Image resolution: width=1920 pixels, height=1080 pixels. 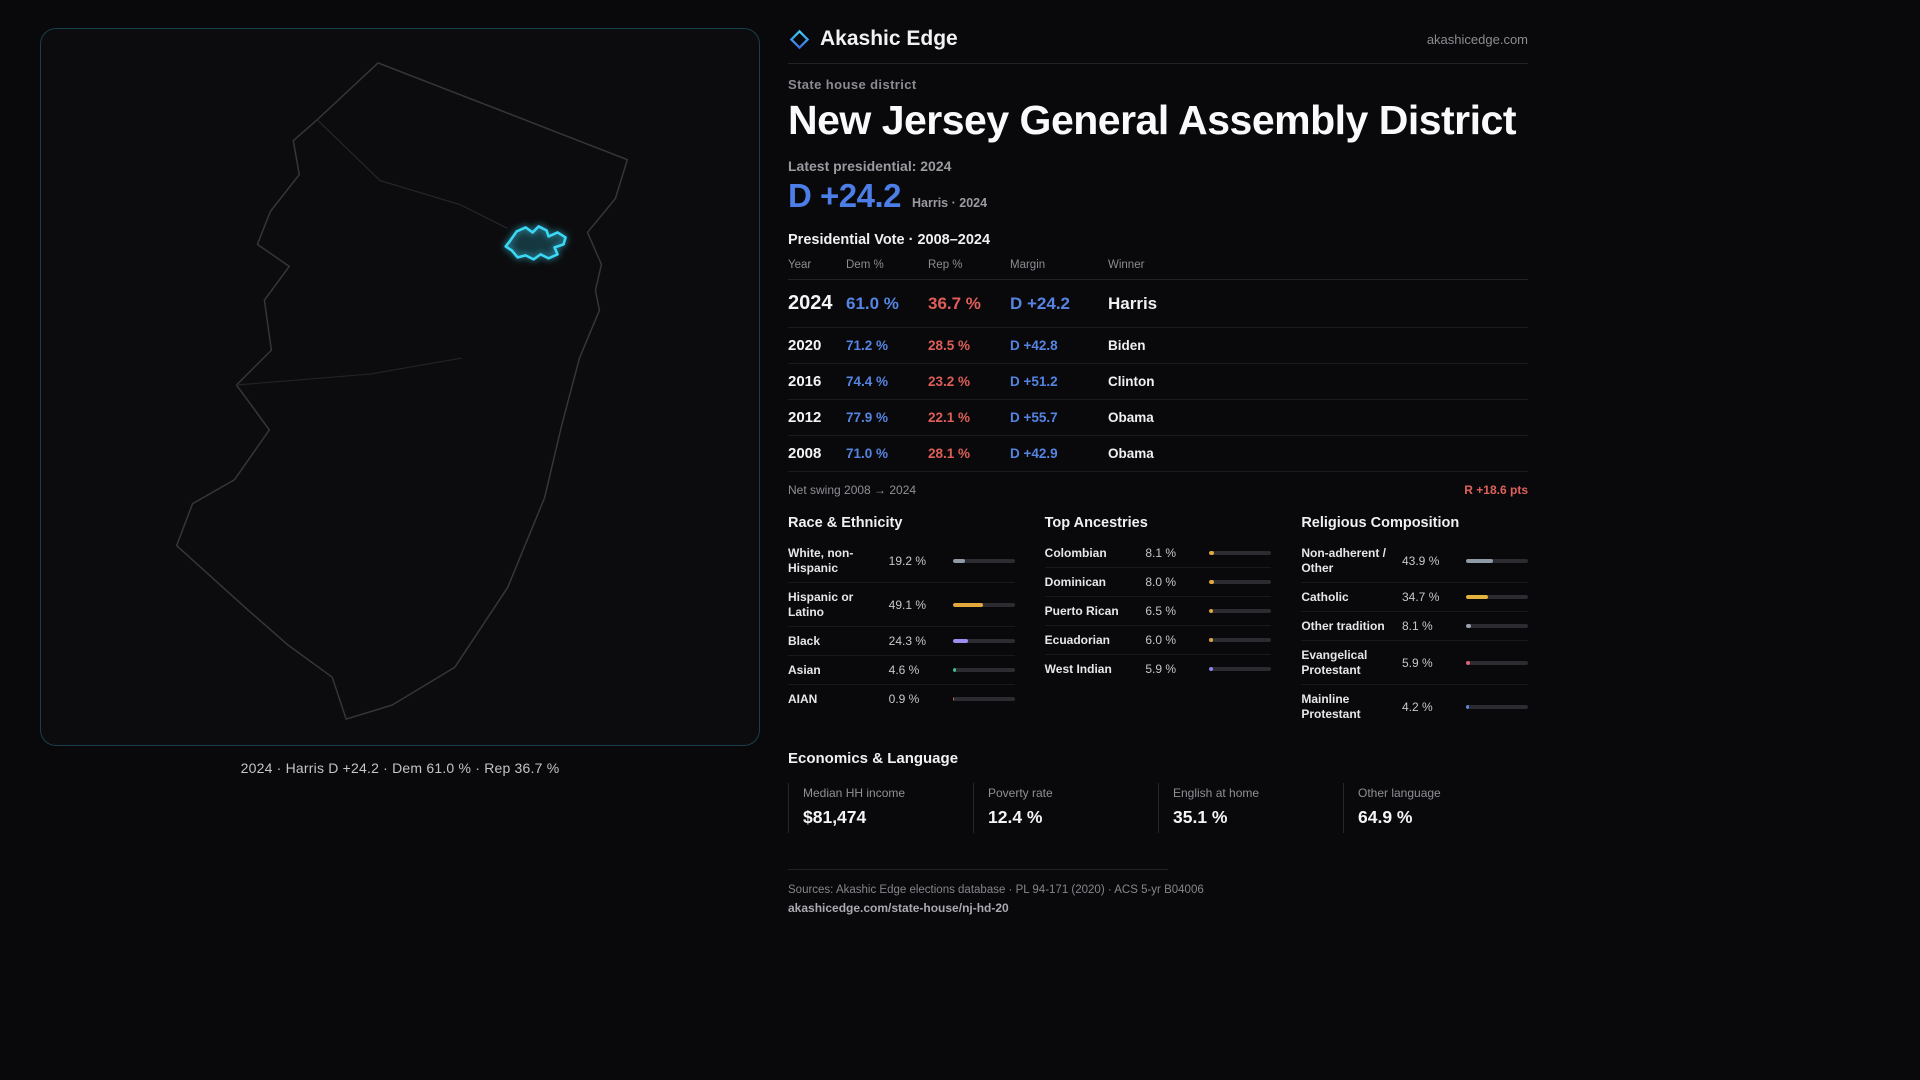 I want to click on demo-value: 4.2 %, so click(x=1417, y=706).